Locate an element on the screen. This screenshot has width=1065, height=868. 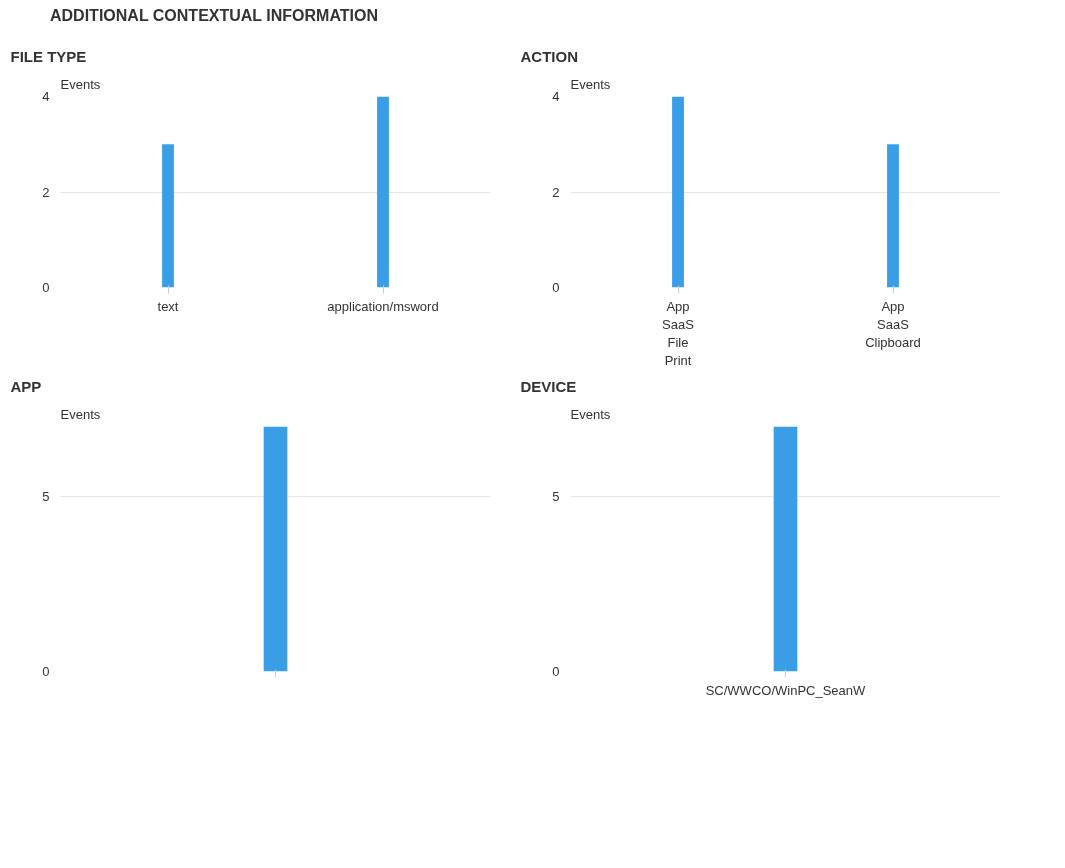
chart-title: ACTION is located at coordinates (549, 56).